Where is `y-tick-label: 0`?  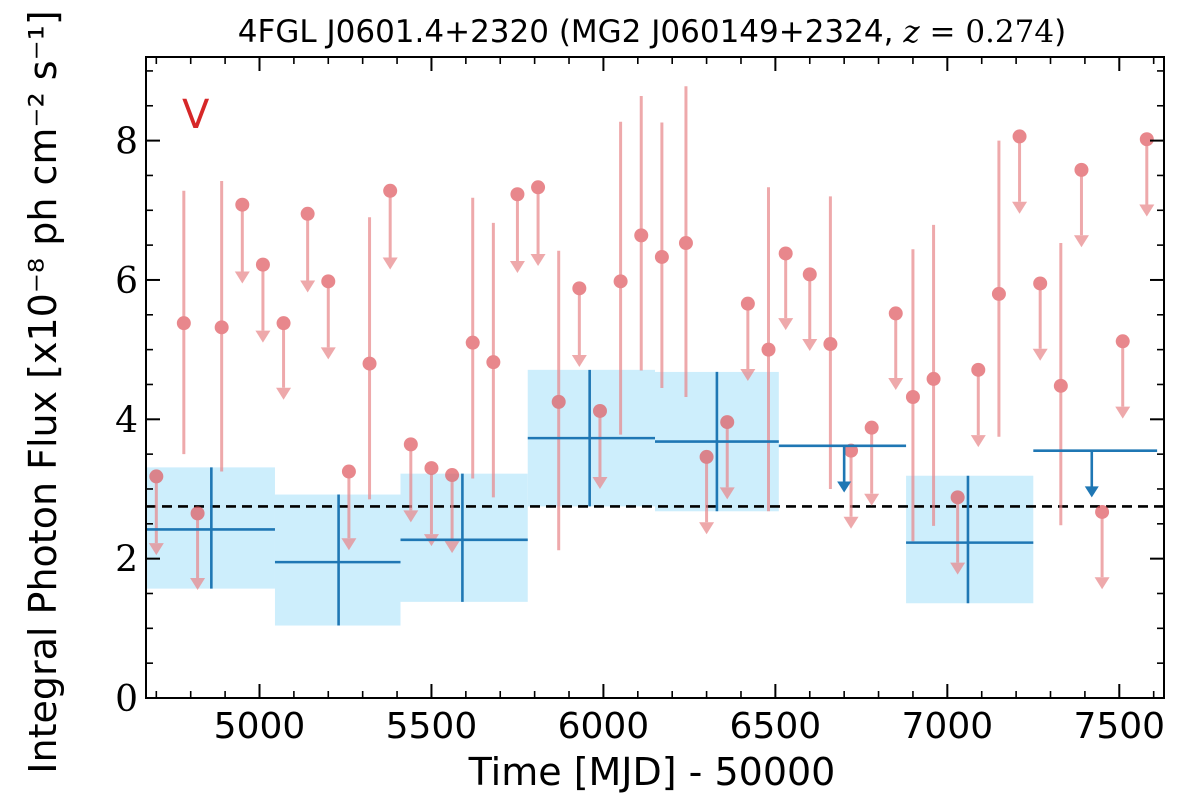
y-tick-label: 0 is located at coordinates (126, 699).